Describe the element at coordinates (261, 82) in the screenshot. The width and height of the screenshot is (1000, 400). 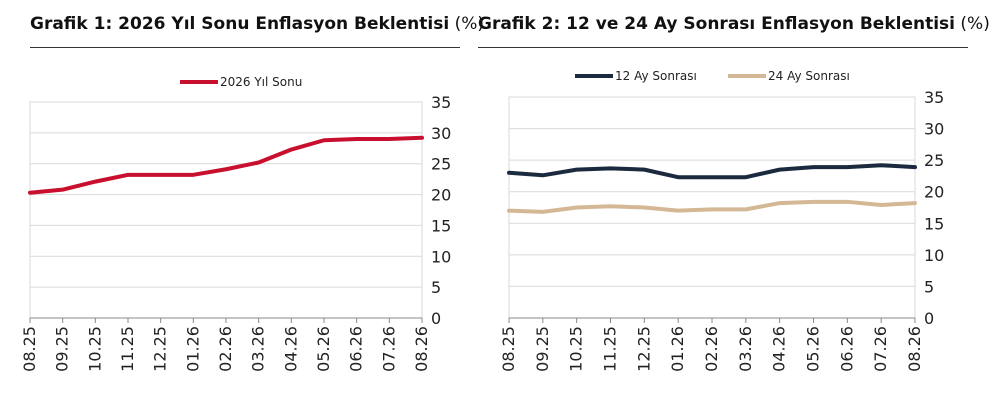
I see `legend-label: 2026 Yıl Sonu` at that location.